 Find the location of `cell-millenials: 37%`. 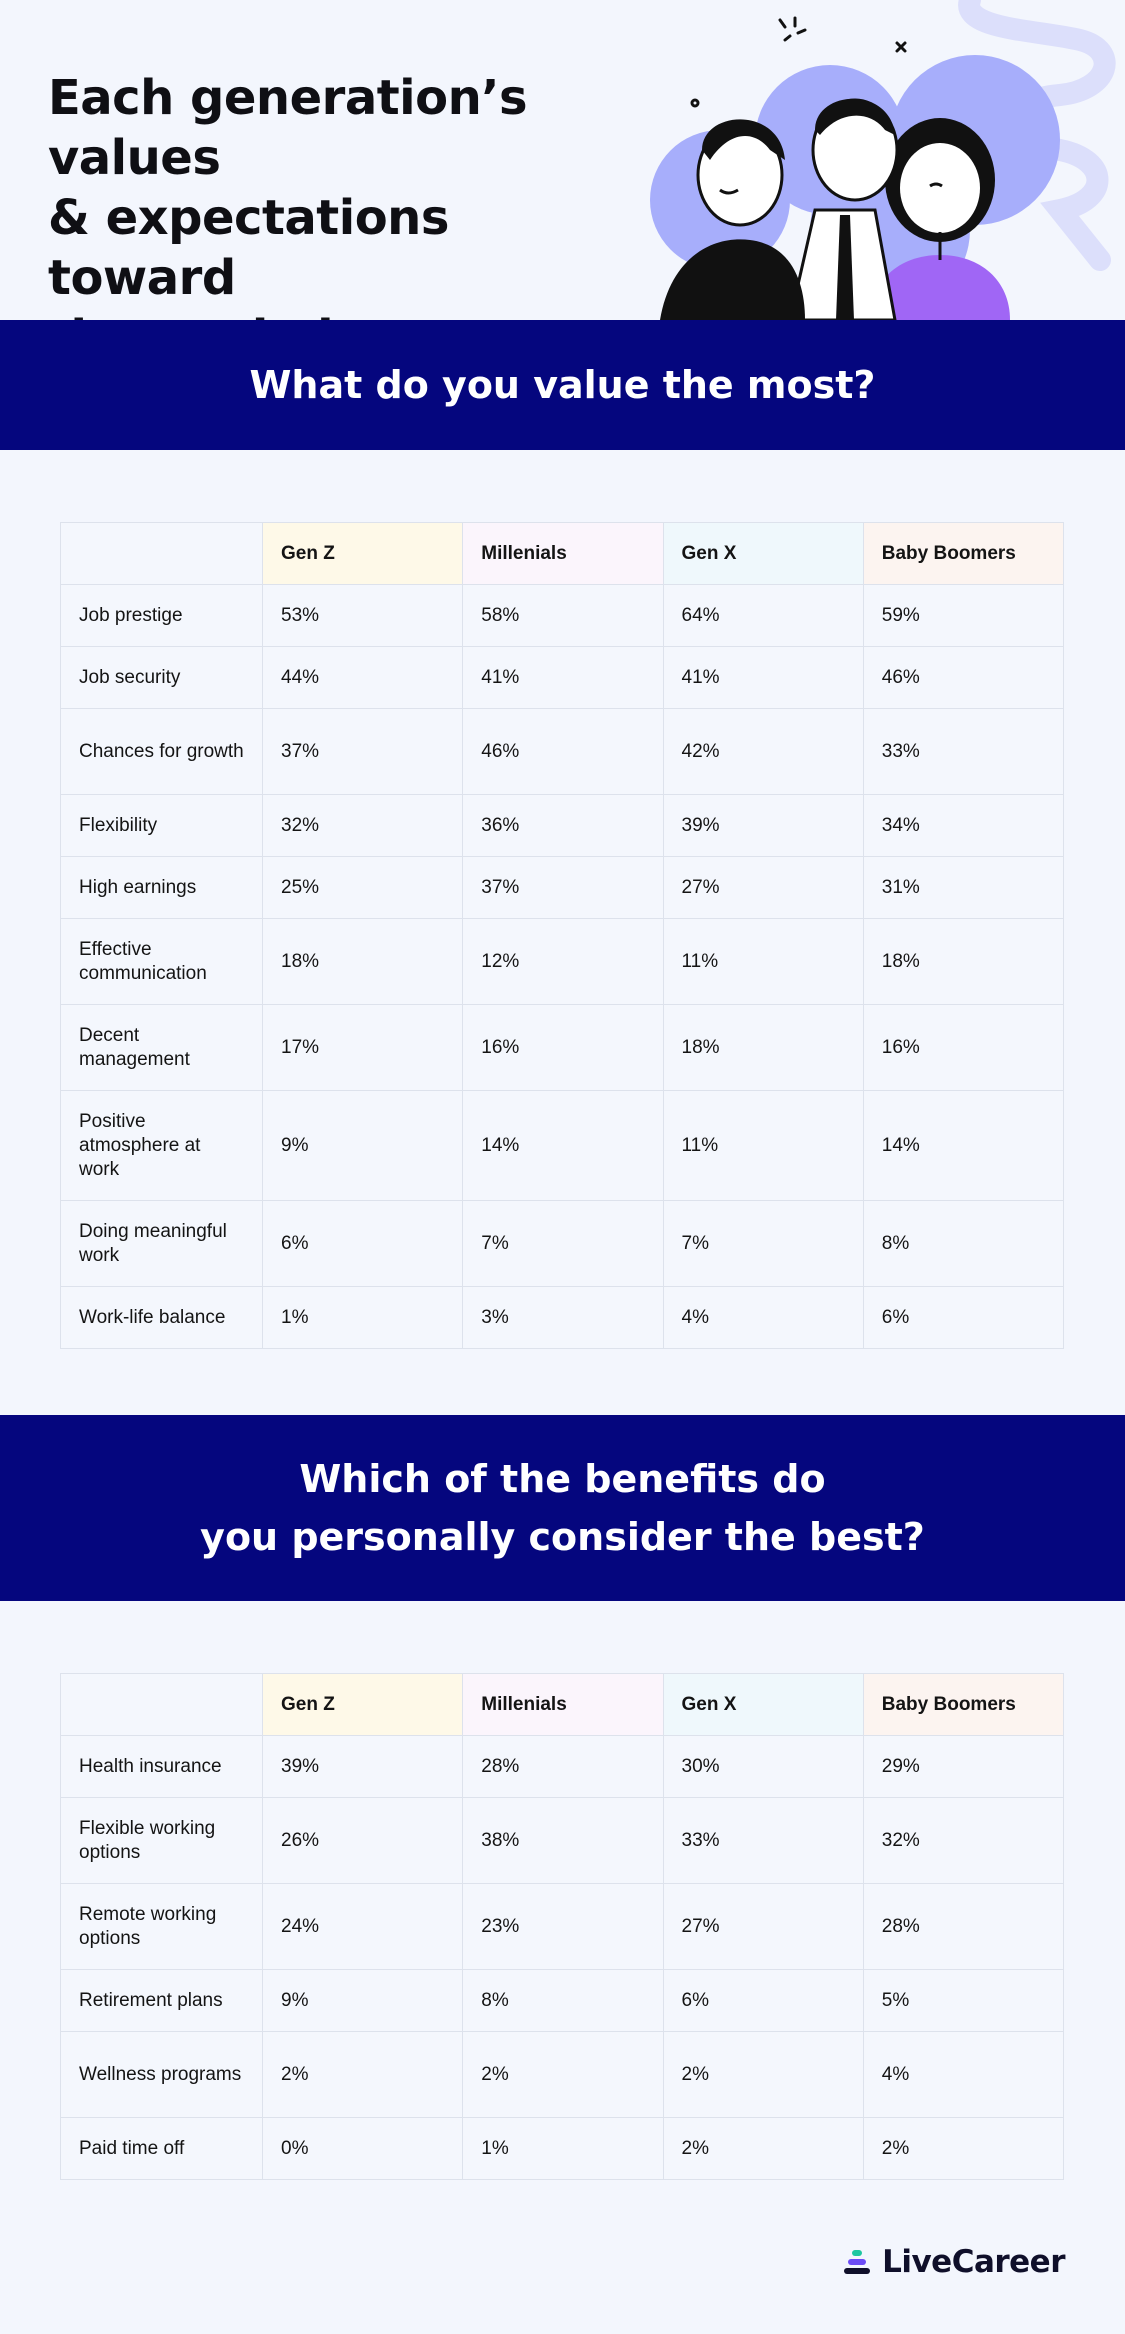

cell-millenials: 37% is located at coordinates (563, 887).